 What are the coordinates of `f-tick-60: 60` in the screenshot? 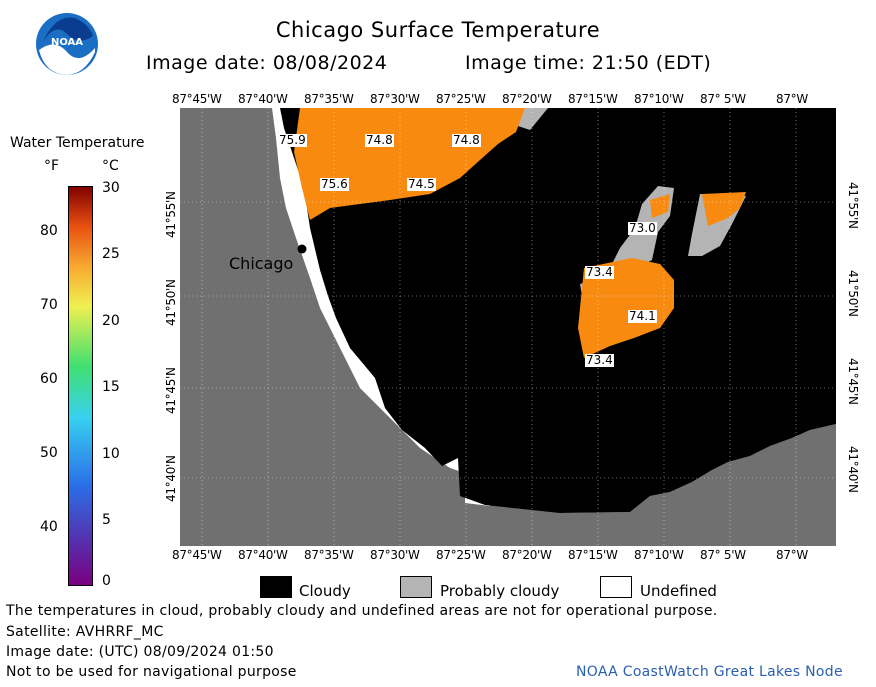 It's located at (49, 379).